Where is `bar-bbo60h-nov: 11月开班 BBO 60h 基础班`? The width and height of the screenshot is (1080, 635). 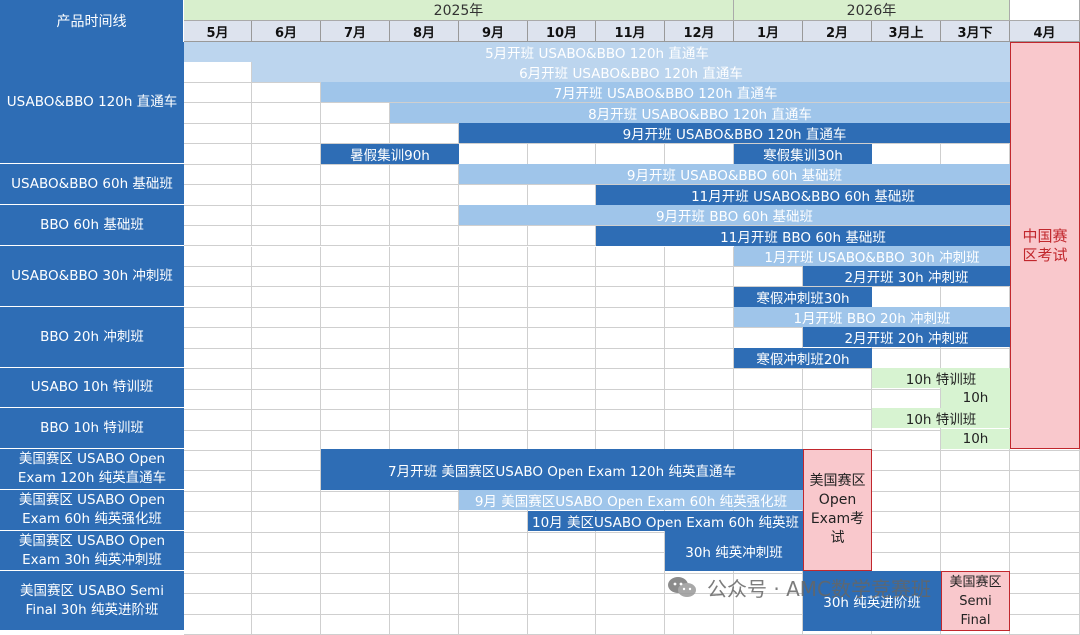
bar-bbo60h-nov: 11月开班 BBO 60h 基础班 is located at coordinates (803, 236).